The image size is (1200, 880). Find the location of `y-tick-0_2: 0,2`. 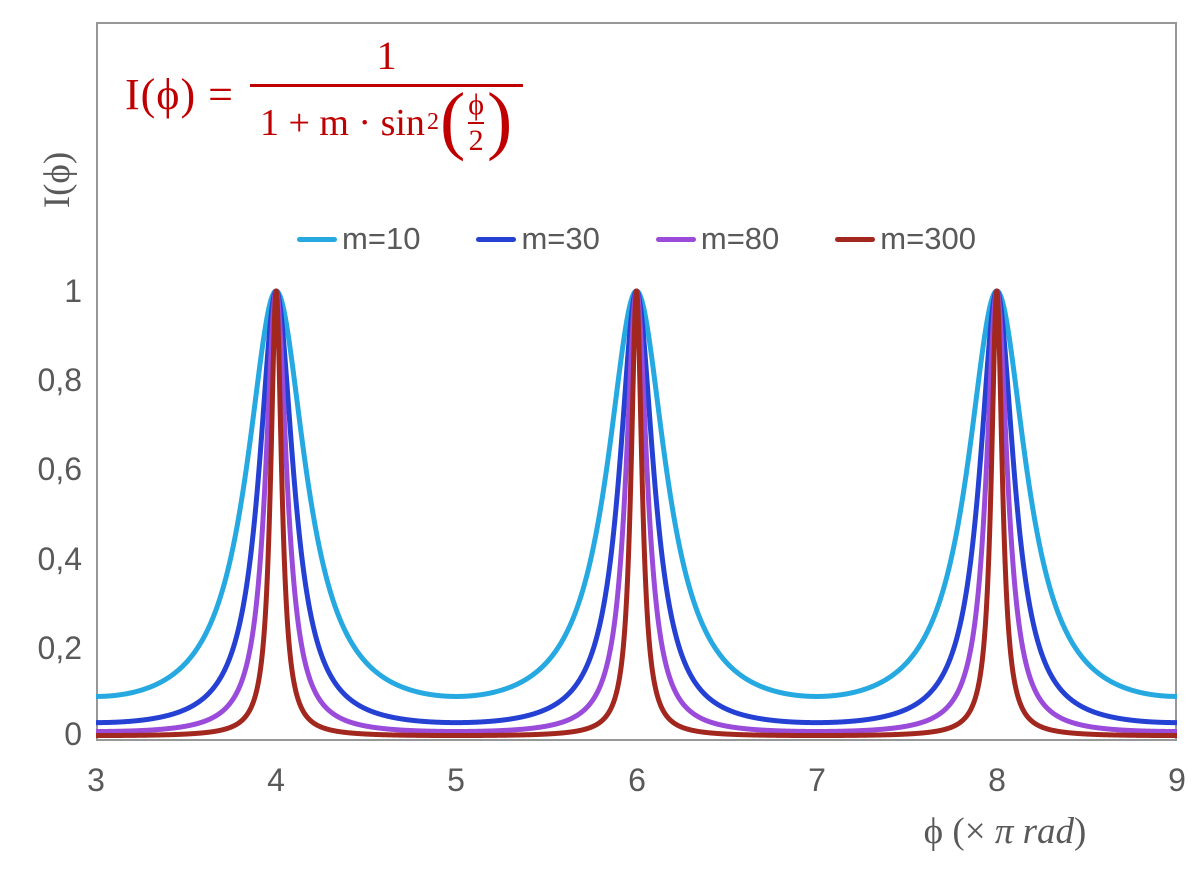

y-tick-0_2: 0,2 is located at coordinates (59, 648).